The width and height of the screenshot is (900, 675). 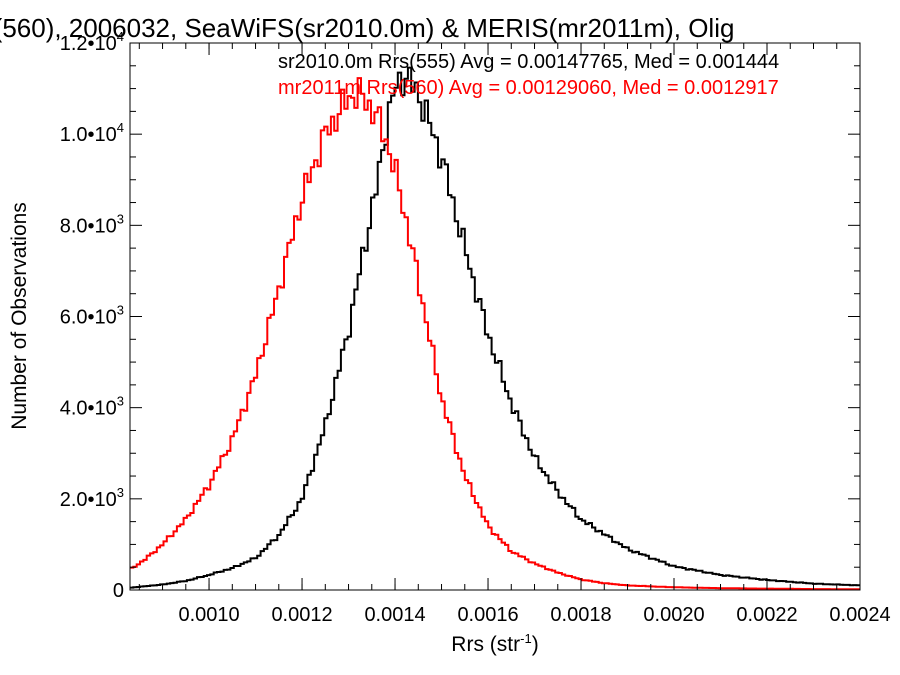 I want to click on y-tick-label: 0, so click(x=118, y=591).